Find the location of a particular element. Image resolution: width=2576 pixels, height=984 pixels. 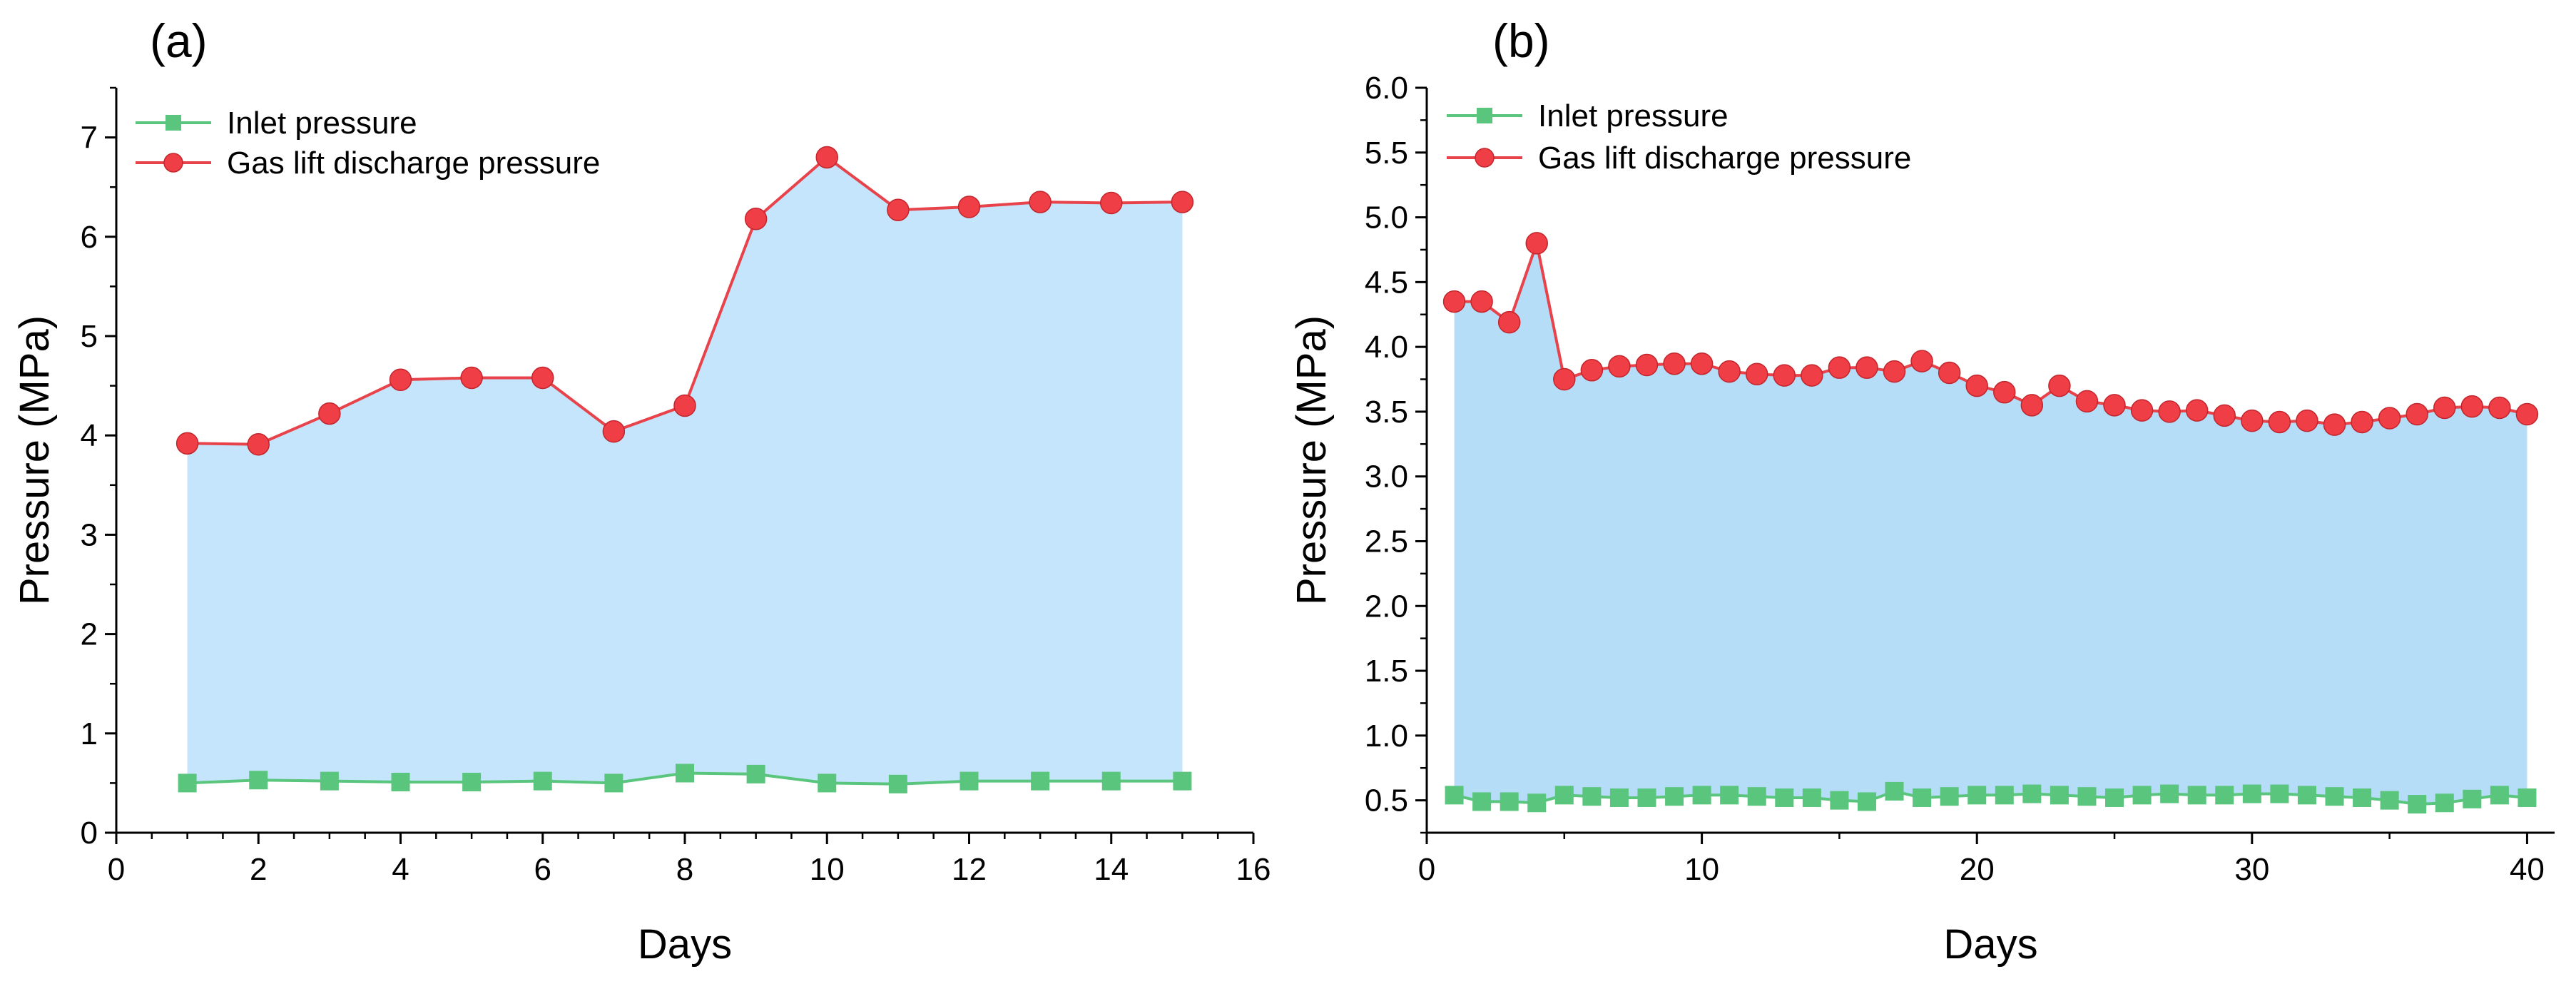

chart-b-x-tick-label: 10 is located at coordinates (1701, 869).